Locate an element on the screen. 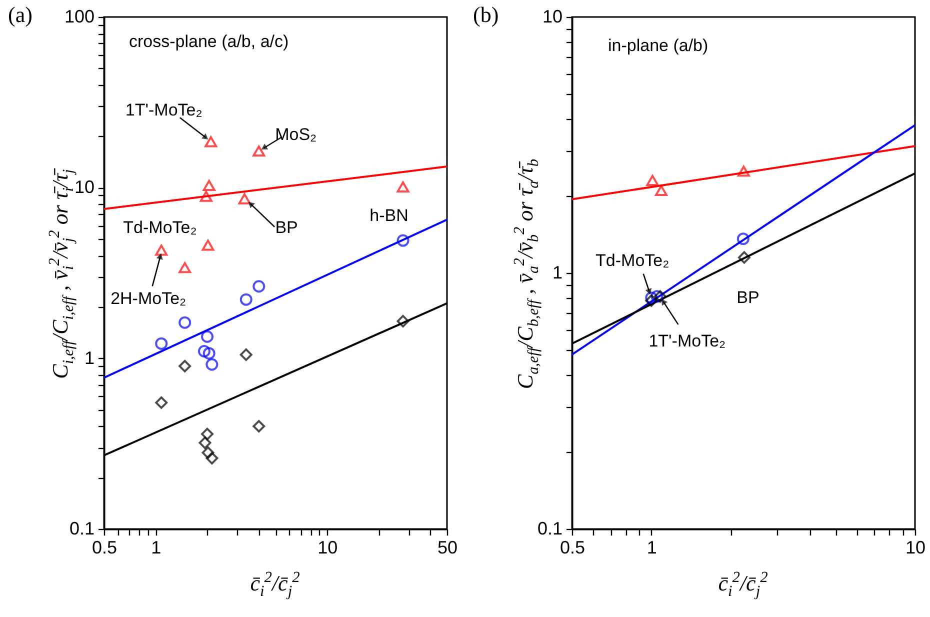 This screenshot has width=930, height=617. x-tick-label: 50 is located at coordinates (447, 548).